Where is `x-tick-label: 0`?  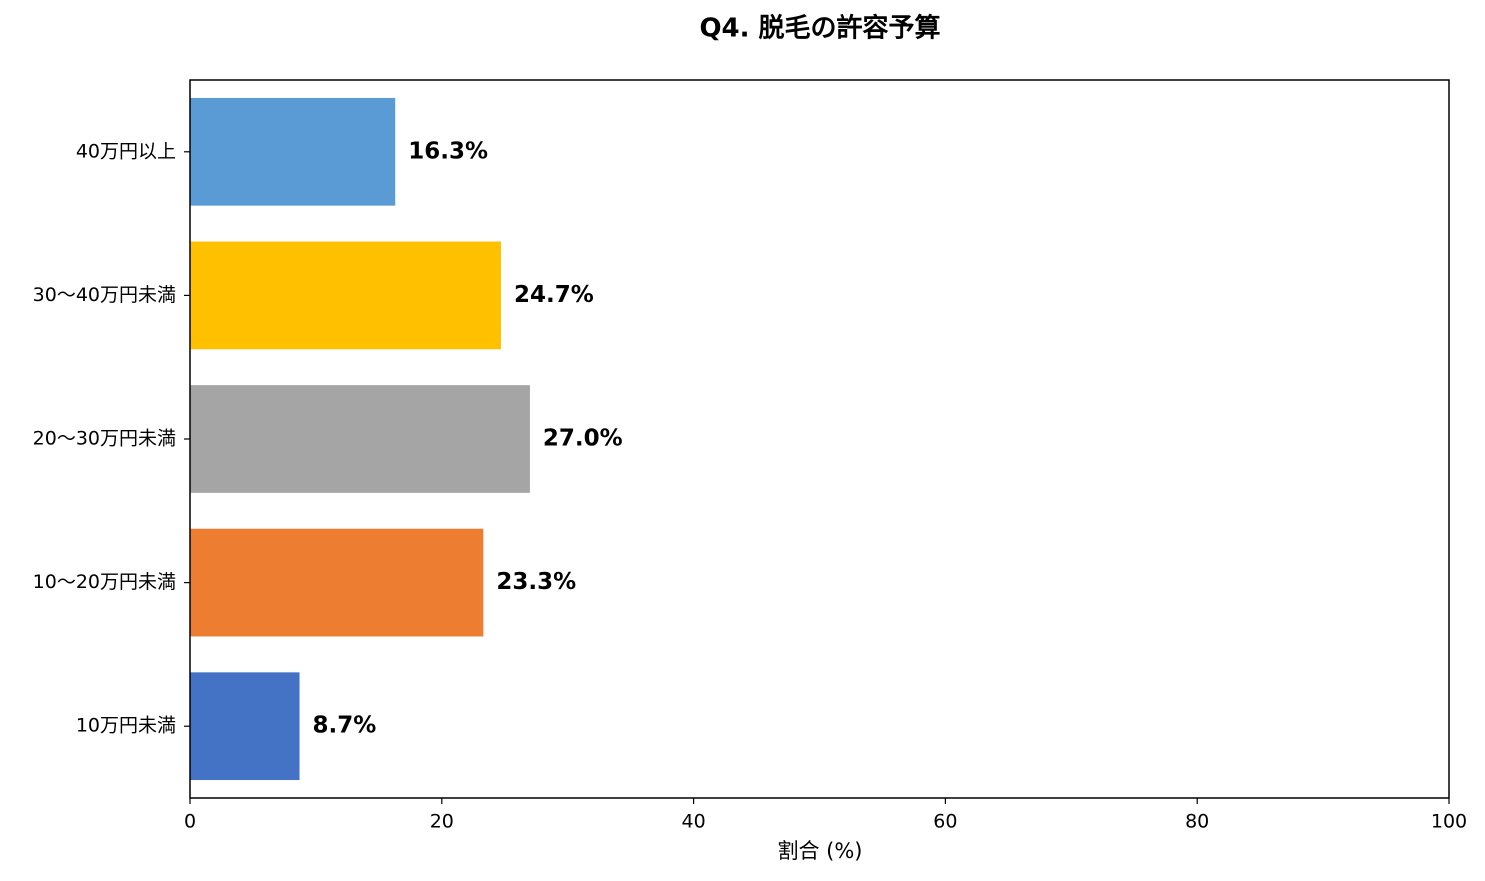
x-tick-label: 0 is located at coordinates (190, 822).